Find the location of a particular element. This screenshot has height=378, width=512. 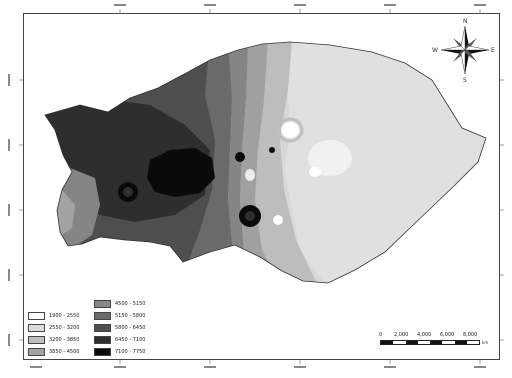

legend-item: 2550 - 3200 is located at coordinates (53, 328).